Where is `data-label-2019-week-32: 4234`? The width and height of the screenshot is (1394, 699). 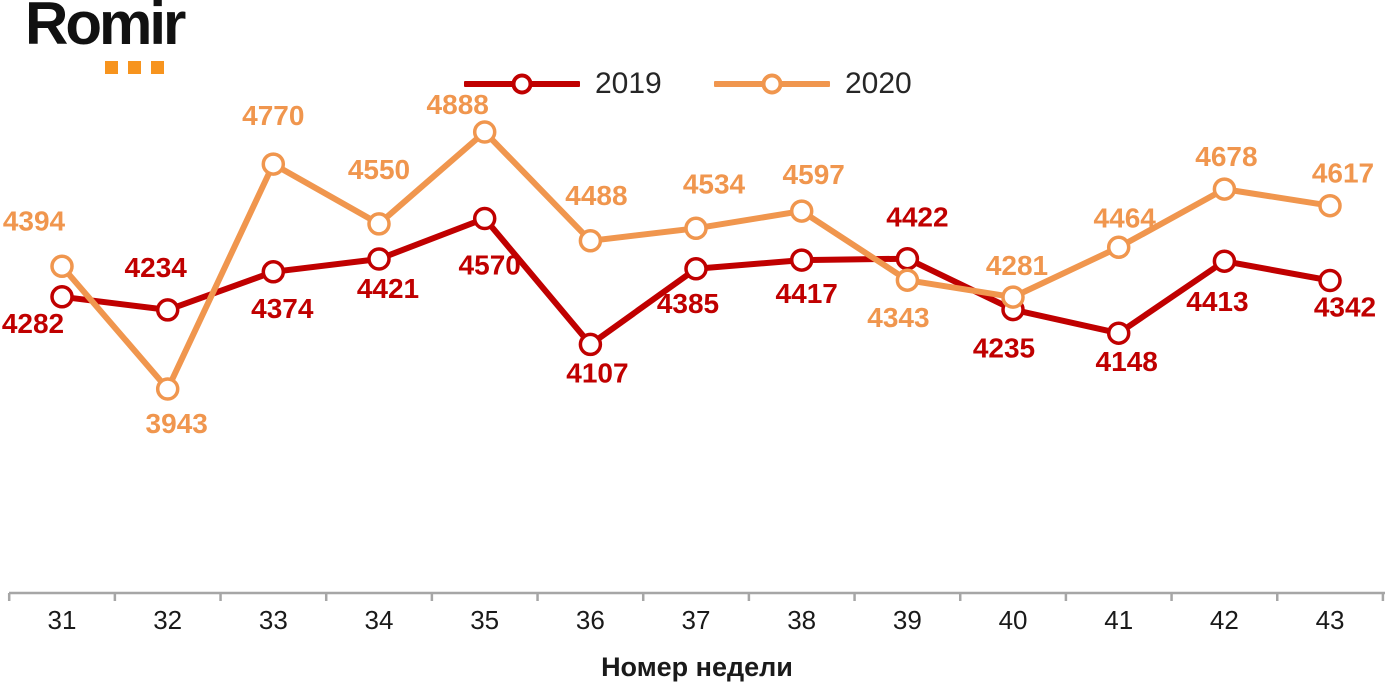
data-label-2019-week-32: 4234 is located at coordinates (156, 267).